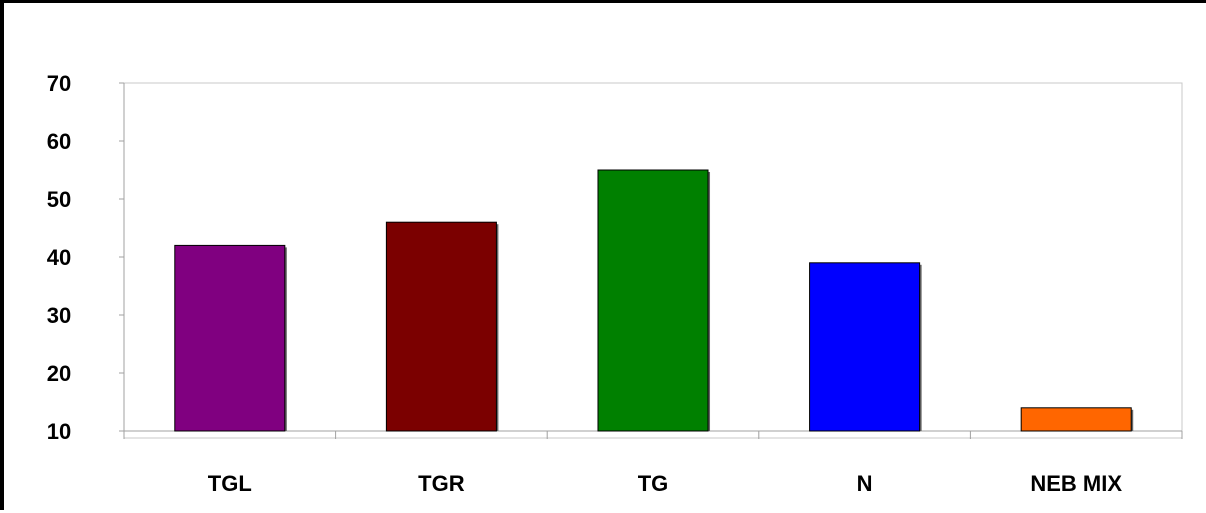 This screenshot has height=513, width=1206. Describe the element at coordinates (1076, 483) in the screenshot. I see `x-tick-label: NEB MIX` at that location.